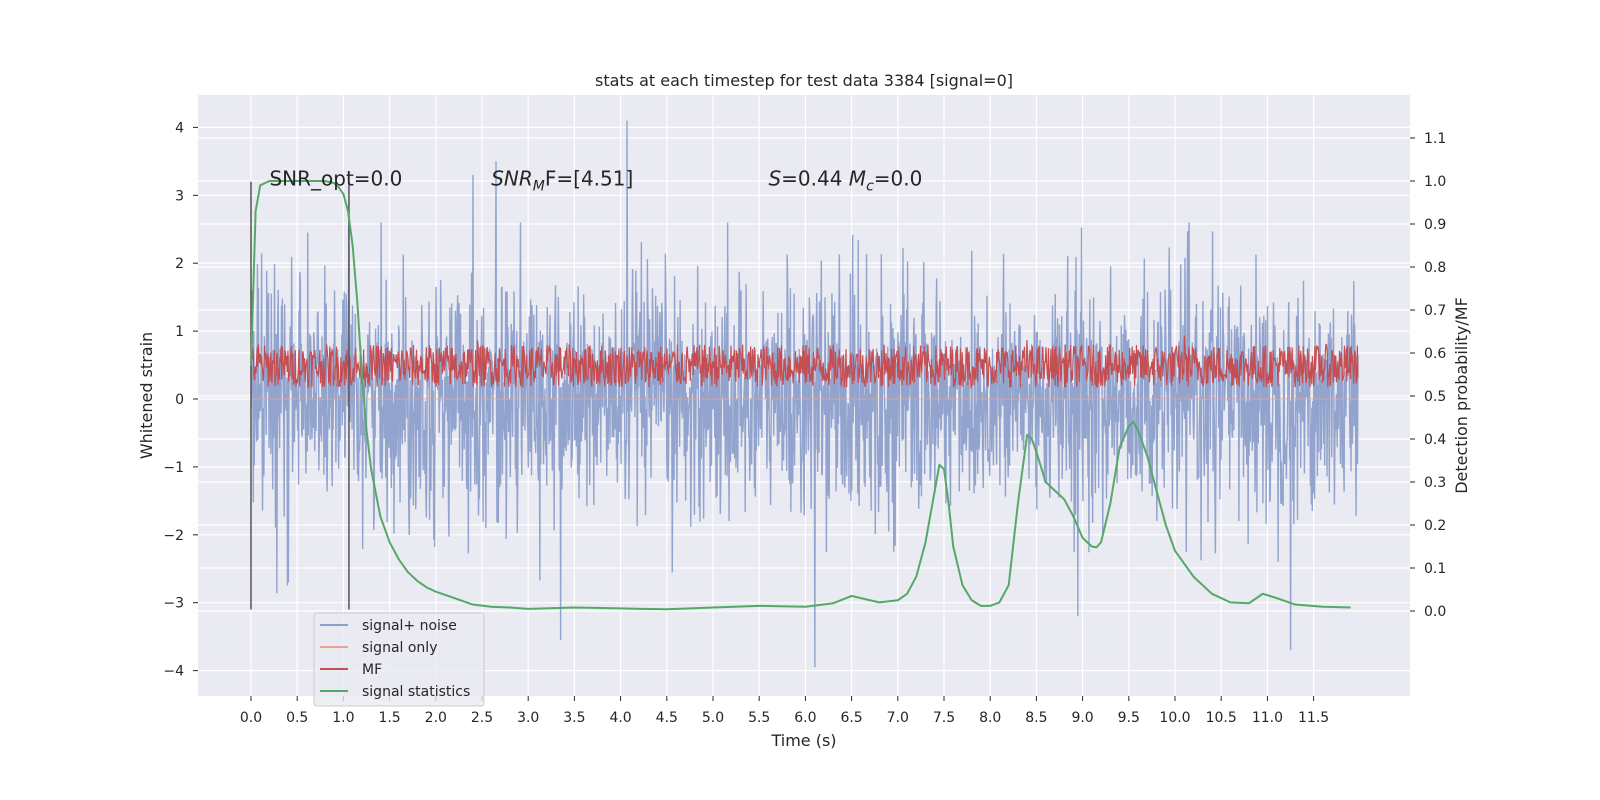 The height and width of the screenshot is (800, 1600). What do you see at coordinates (1174, 718) in the screenshot?
I see `x-tick-label: 10.0` at bounding box center [1174, 718].